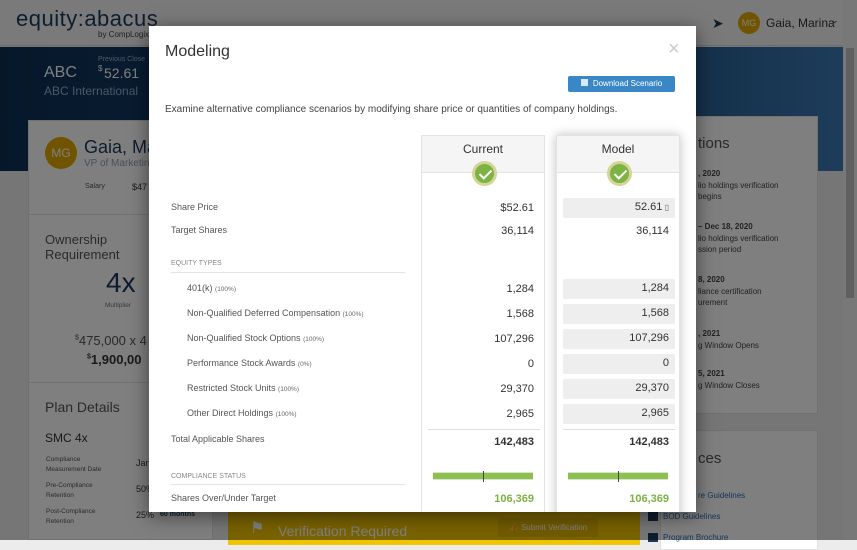 This screenshot has height=550, width=857. Describe the element at coordinates (249, 363) in the screenshot. I see `equity-type-label: Performance Stock Awards (0%)` at that location.